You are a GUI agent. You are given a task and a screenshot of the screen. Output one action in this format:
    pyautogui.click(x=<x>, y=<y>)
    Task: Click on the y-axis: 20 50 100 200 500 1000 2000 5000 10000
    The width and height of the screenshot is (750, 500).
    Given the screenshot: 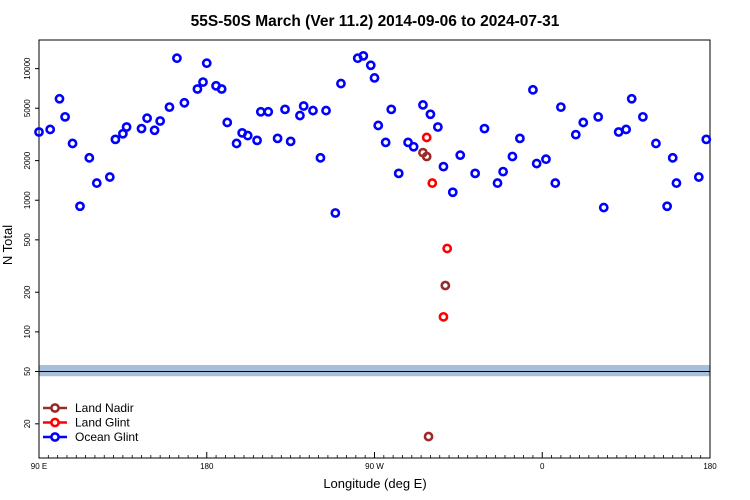 What is the action you would take?
    pyautogui.click(x=31, y=242)
    